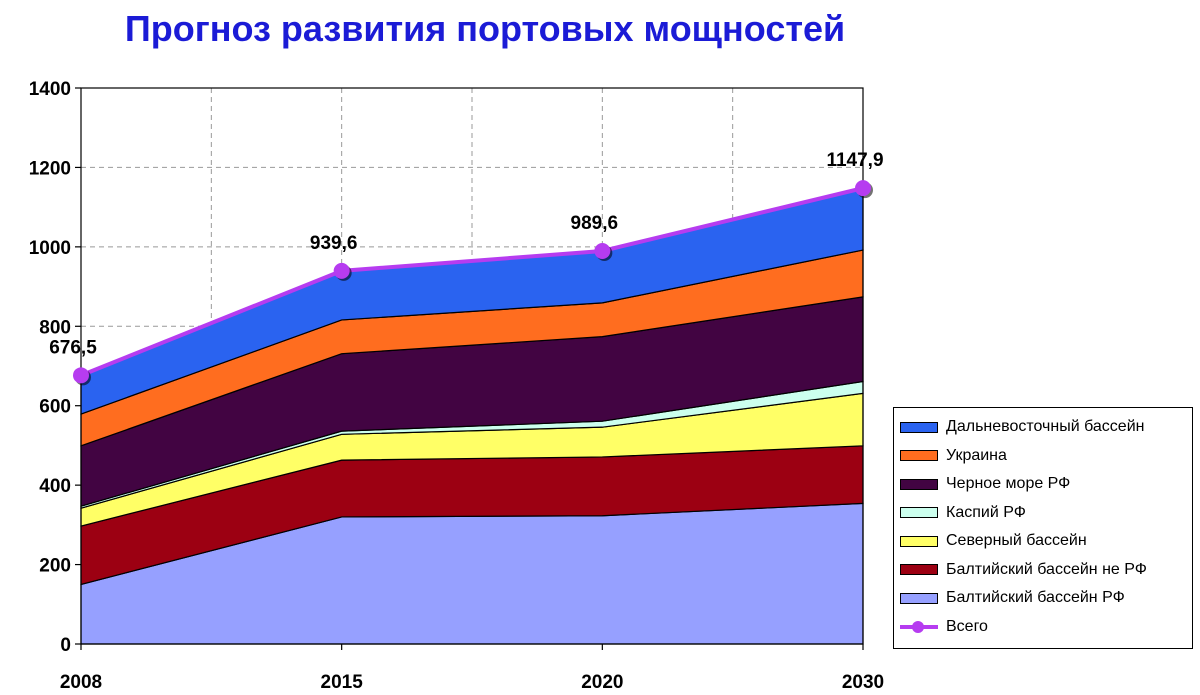 This screenshot has height=695, width=1200. Describe the element at coordinates (944, 627) in the screenshot. I see `legend-item: Всего` at that location.